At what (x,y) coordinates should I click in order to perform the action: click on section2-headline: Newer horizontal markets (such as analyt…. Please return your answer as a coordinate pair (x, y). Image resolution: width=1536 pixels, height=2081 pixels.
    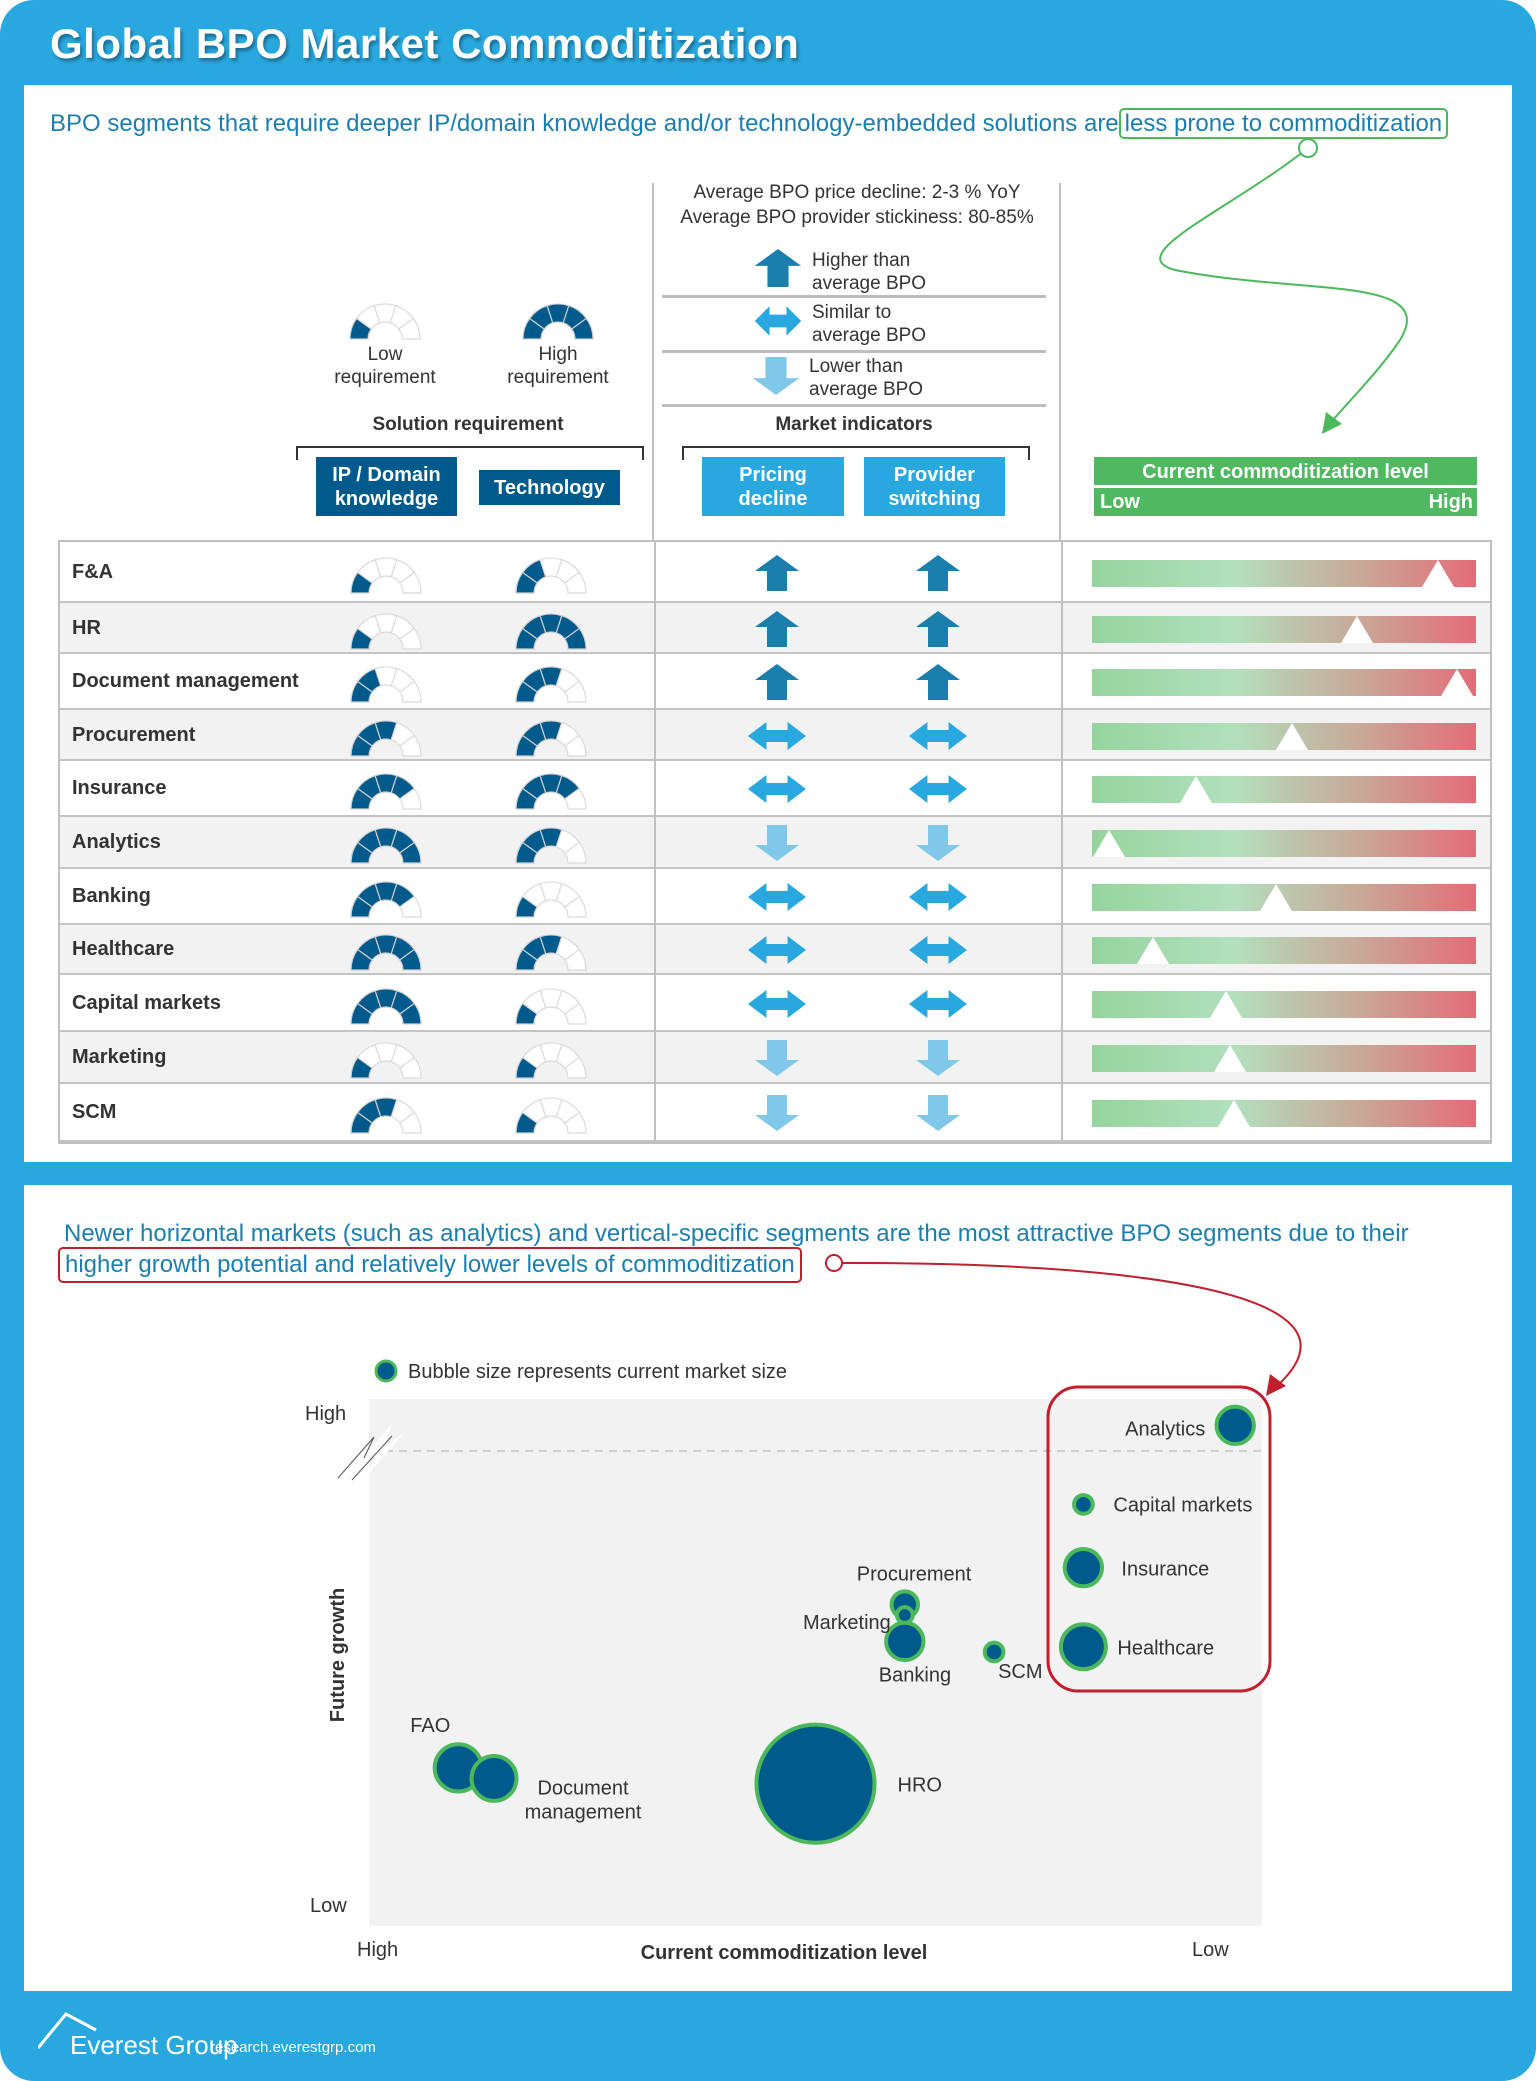
    Looking at the image, I should click on (736, 1233).